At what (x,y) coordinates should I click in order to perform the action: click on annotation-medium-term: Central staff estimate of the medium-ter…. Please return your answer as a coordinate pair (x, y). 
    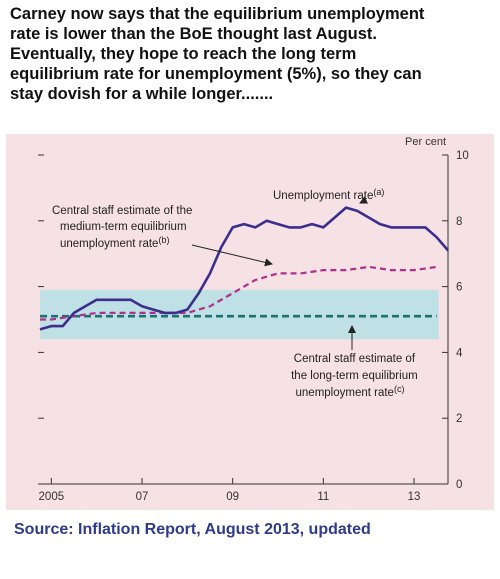
    Looking at the image, I should click on (124, 227).